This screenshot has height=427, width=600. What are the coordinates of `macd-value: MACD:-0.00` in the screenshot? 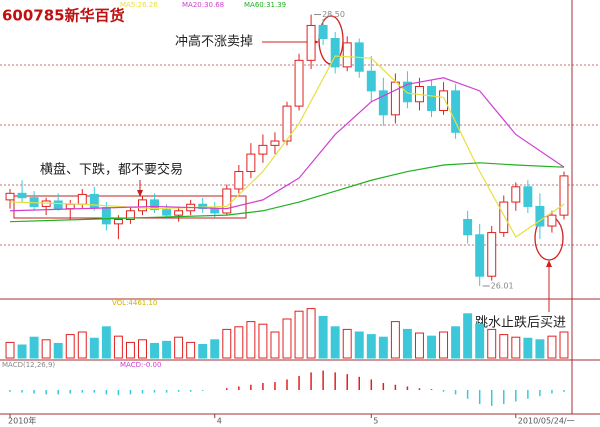 It's located at (140, 365).